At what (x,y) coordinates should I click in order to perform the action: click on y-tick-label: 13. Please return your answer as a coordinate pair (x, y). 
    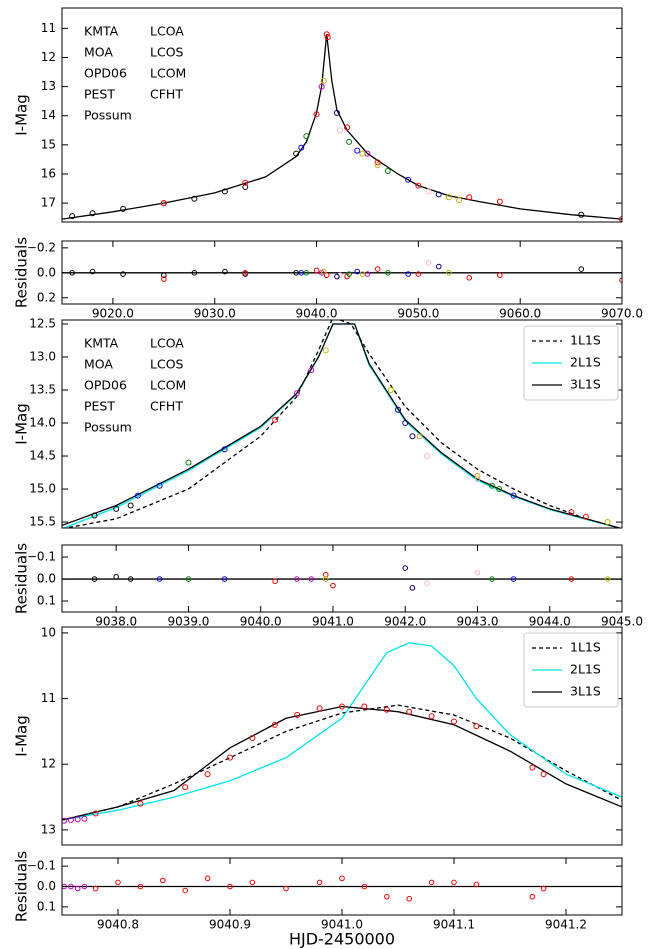
    Looking at the image, I should click on (48, 829).